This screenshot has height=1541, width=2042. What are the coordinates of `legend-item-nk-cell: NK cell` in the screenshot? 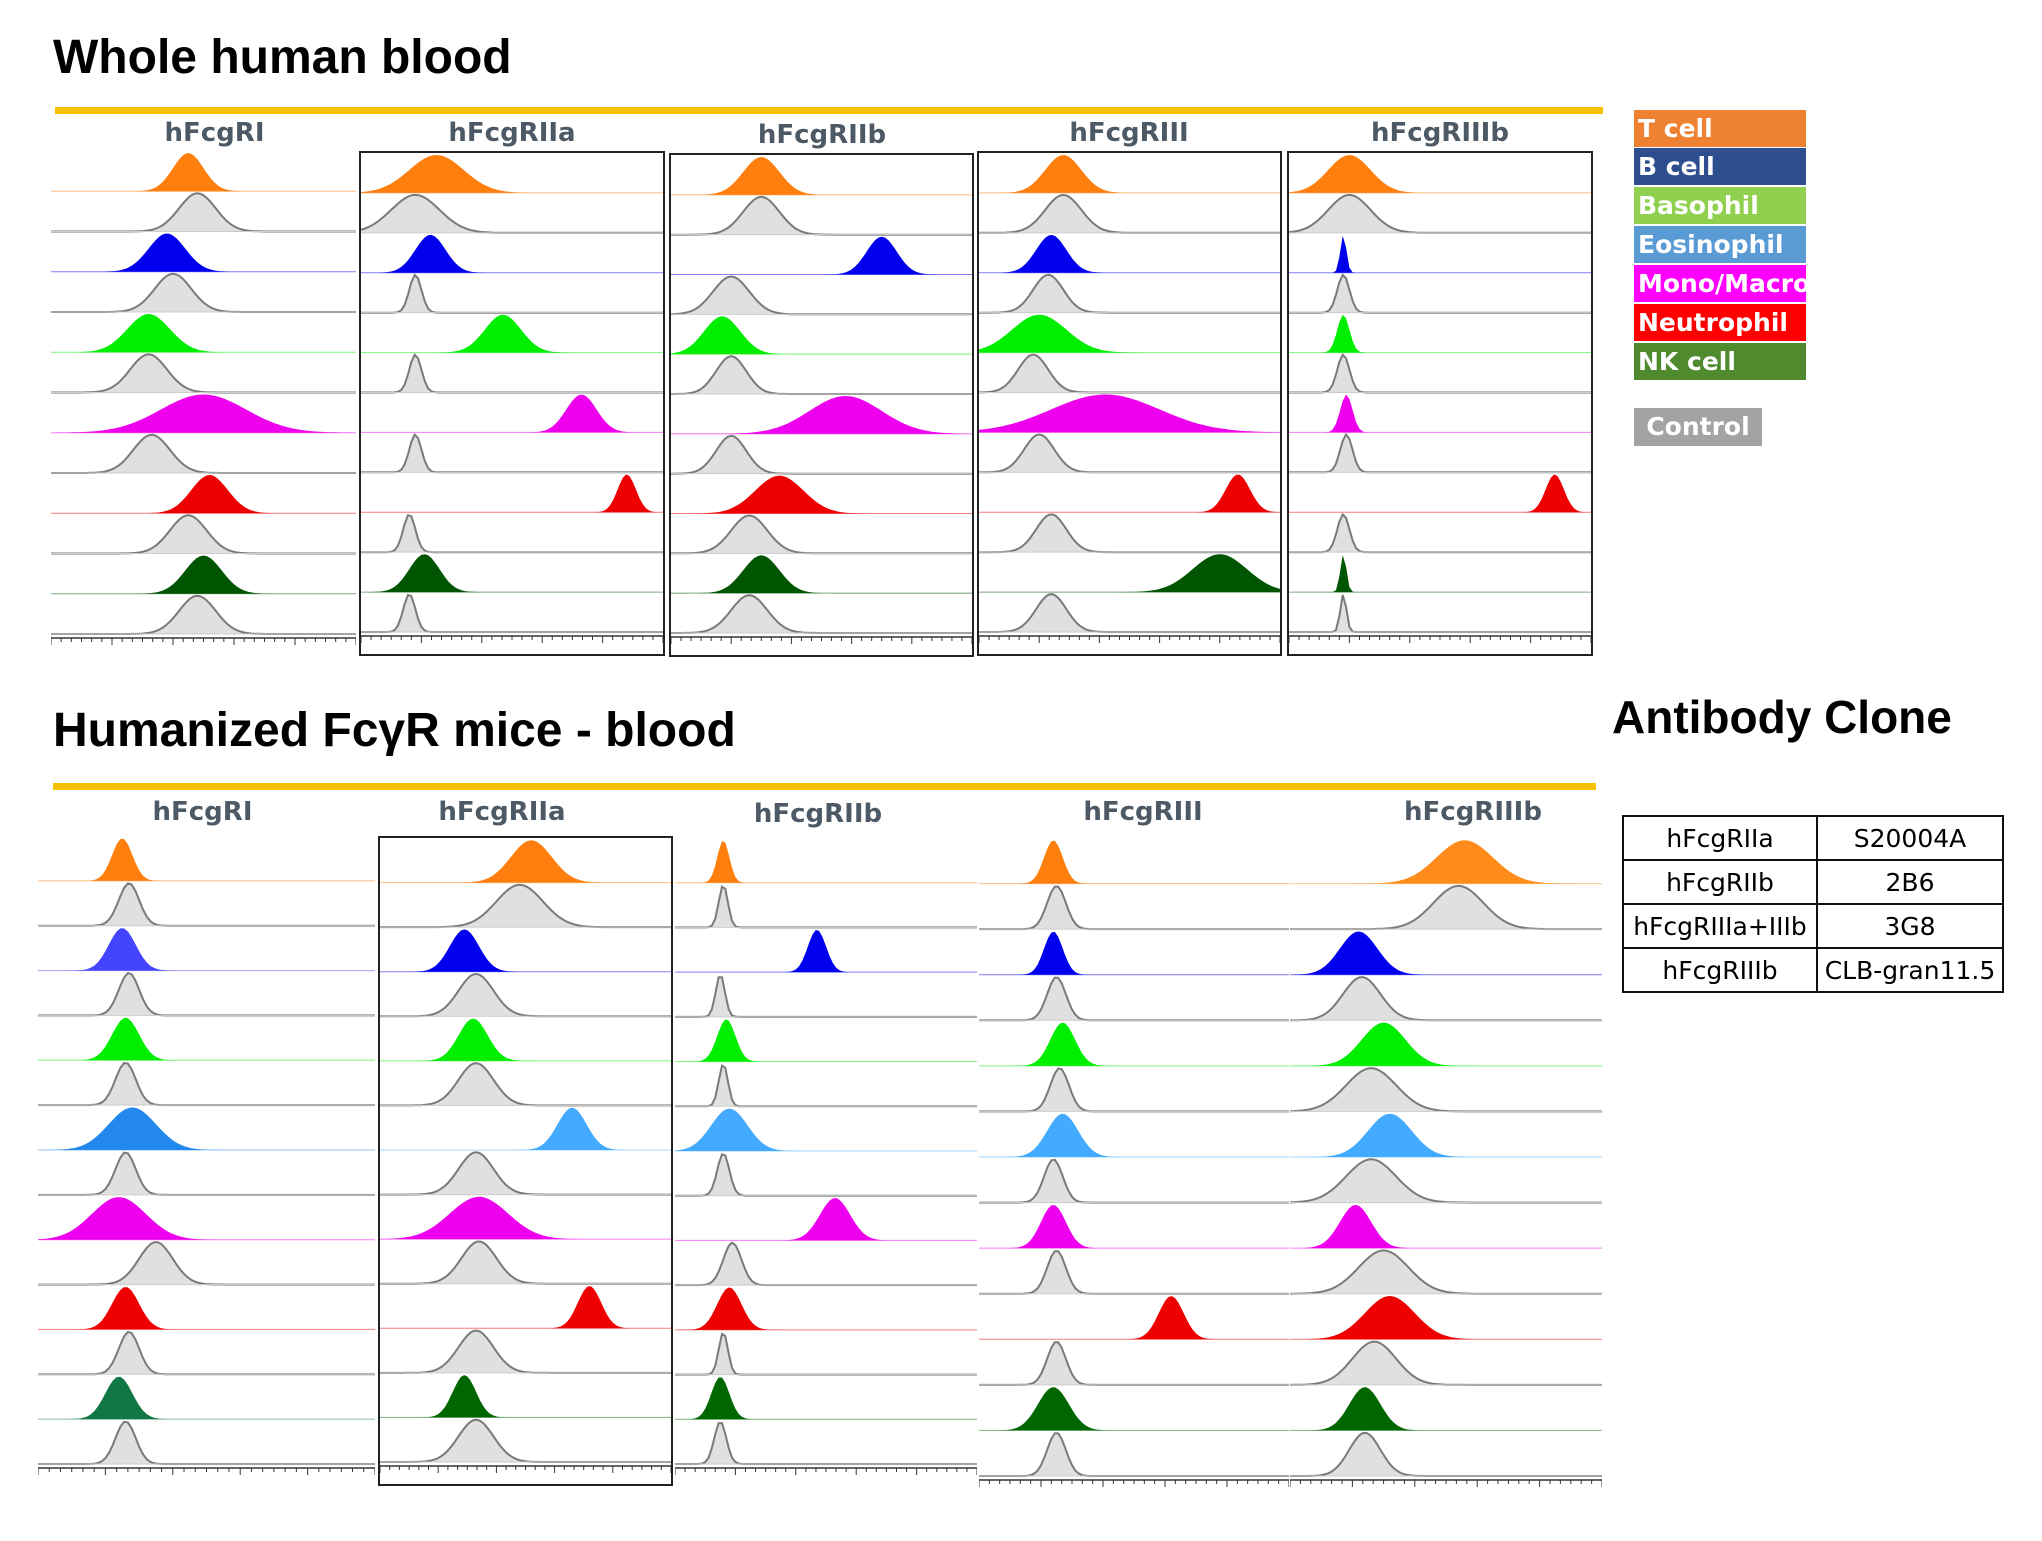 It's located at (1720, 361).